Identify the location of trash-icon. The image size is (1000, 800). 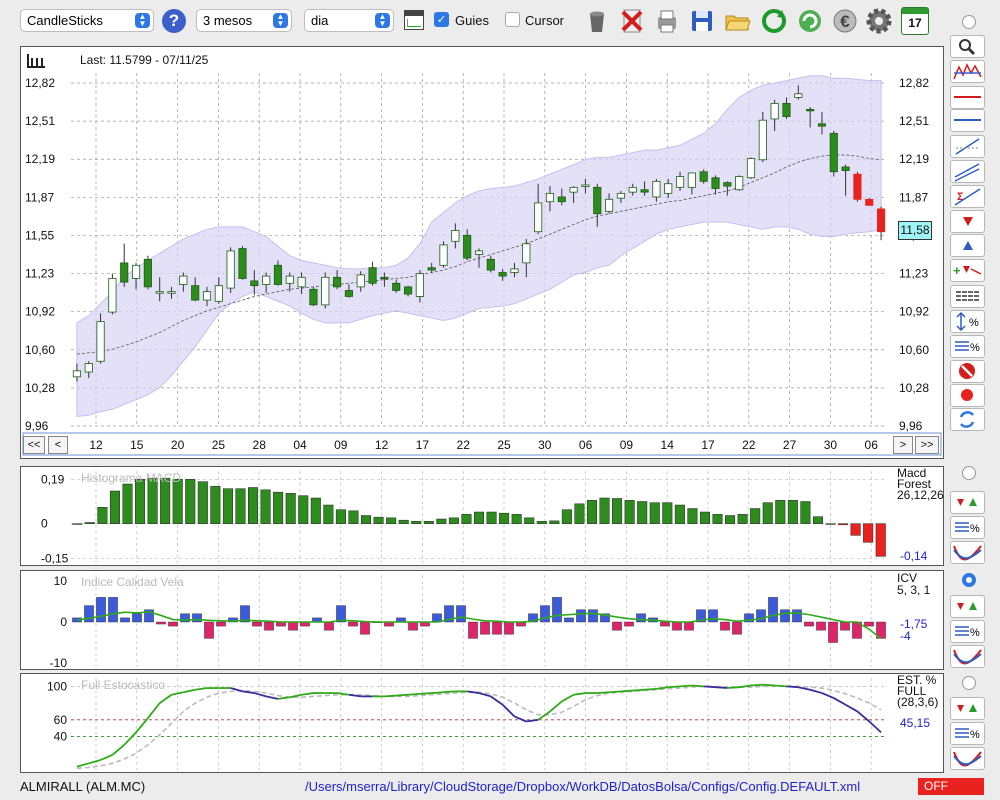
(597, 21).